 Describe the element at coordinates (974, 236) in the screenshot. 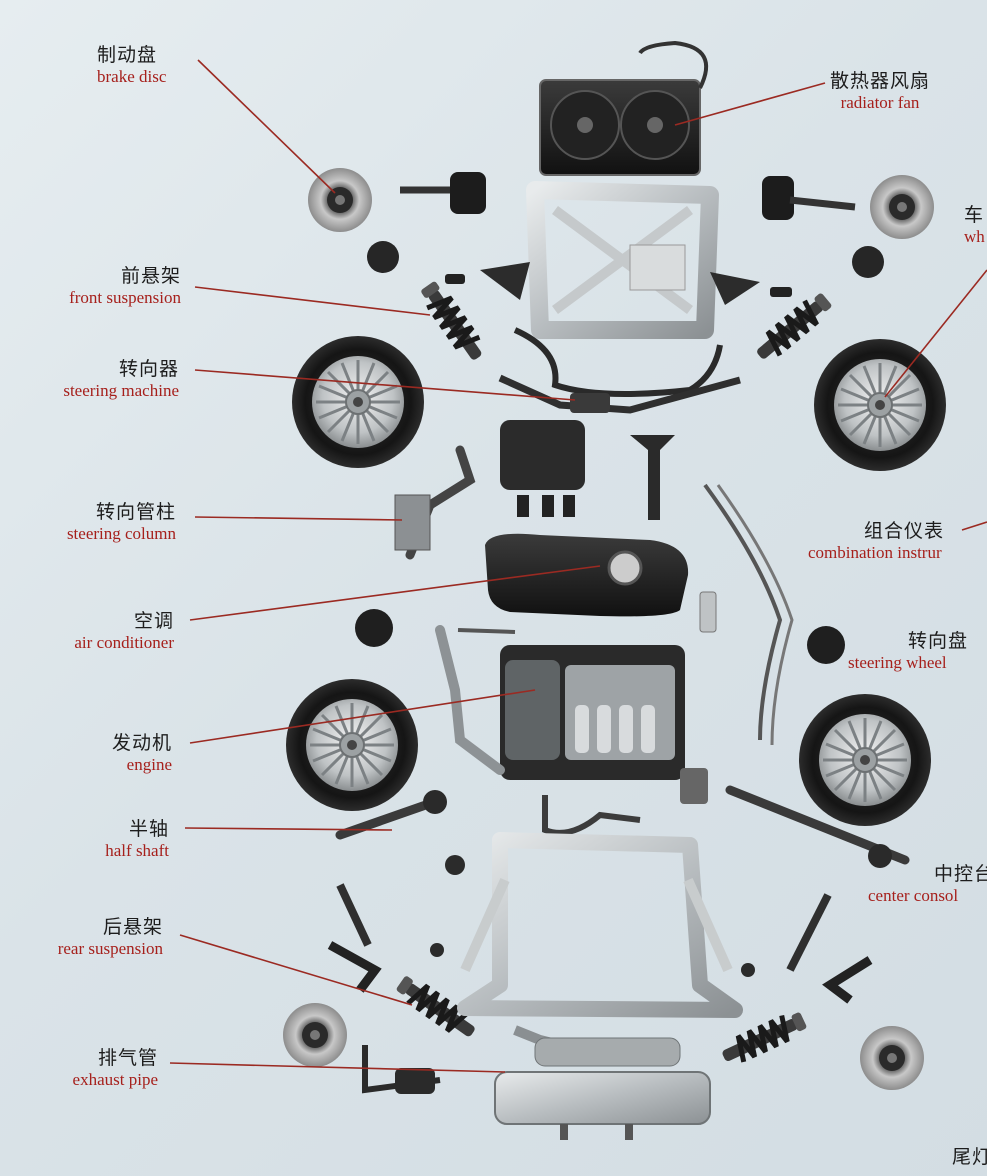

I see `label-en: wh` at that location.